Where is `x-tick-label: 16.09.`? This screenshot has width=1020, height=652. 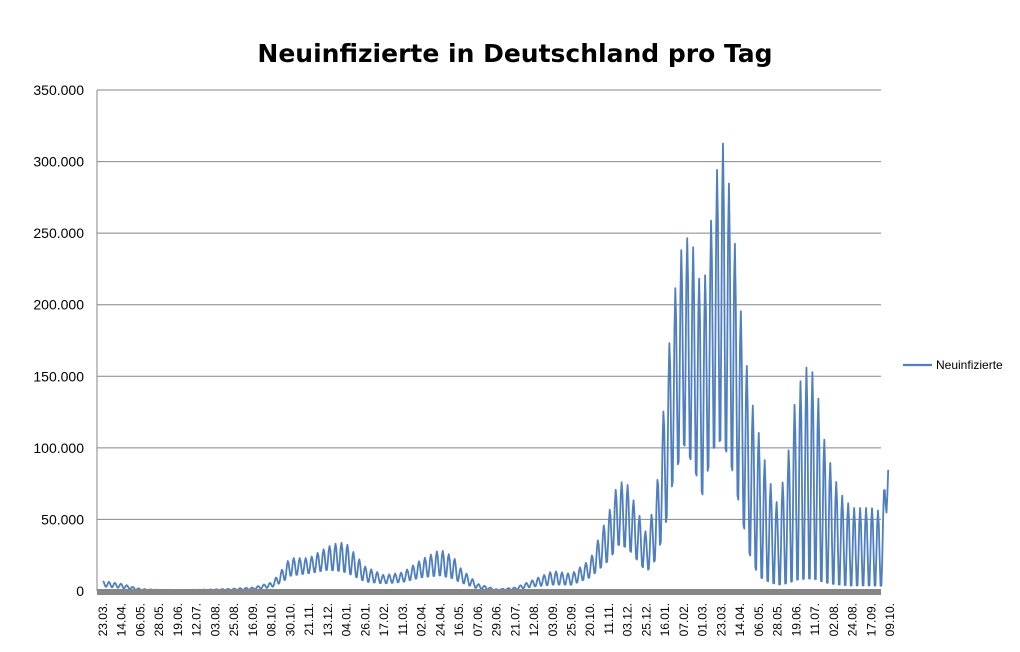
x-tick-label: 16.09. is located at coordinates (253, 619).